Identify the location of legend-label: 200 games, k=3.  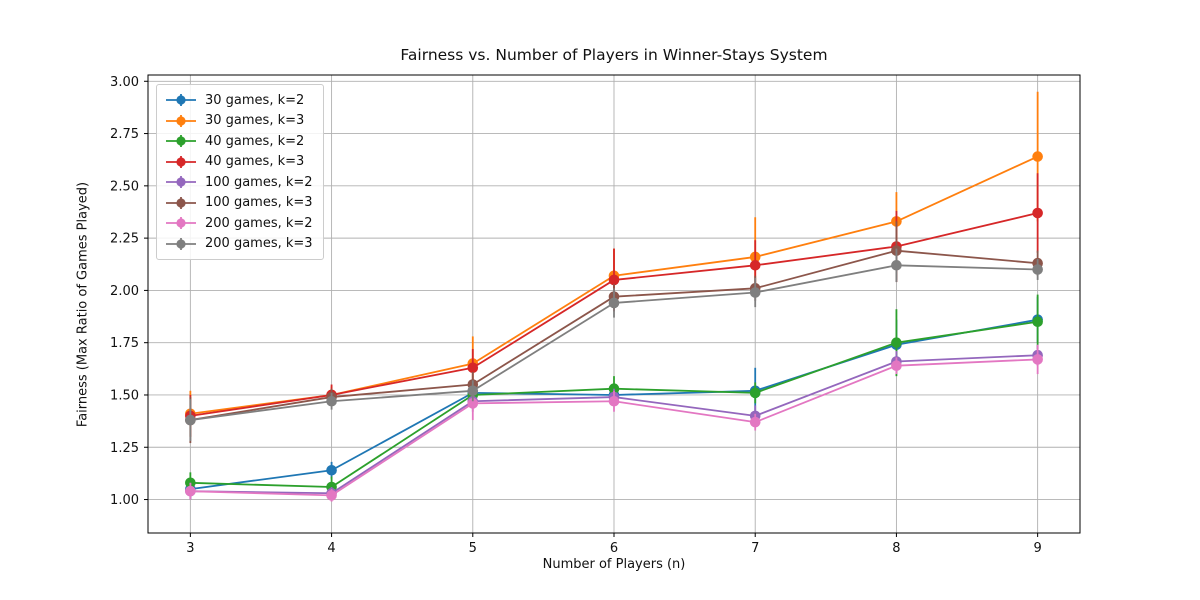
(259, 244).